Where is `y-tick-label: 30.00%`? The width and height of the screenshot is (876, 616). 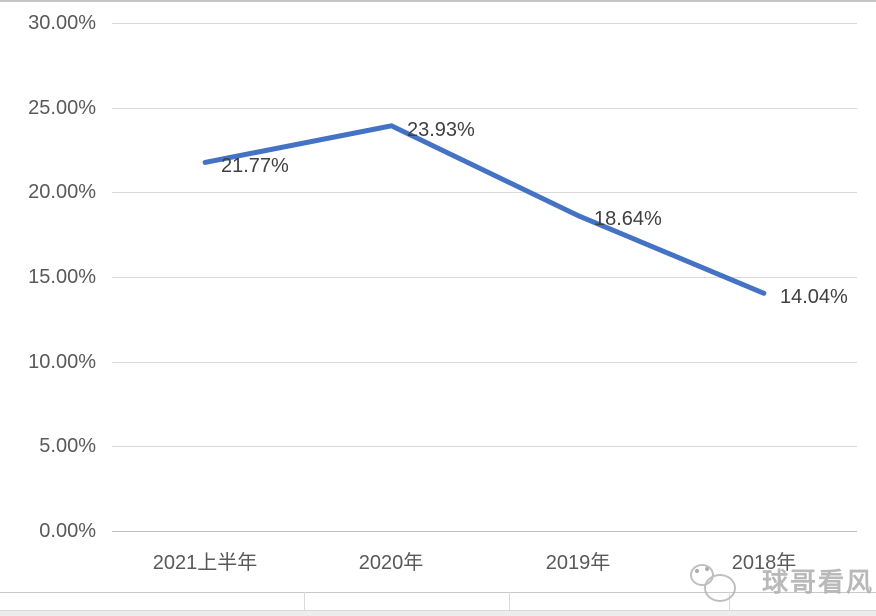
y-tick-label: 30.00% is located at coordinates (62, 23).